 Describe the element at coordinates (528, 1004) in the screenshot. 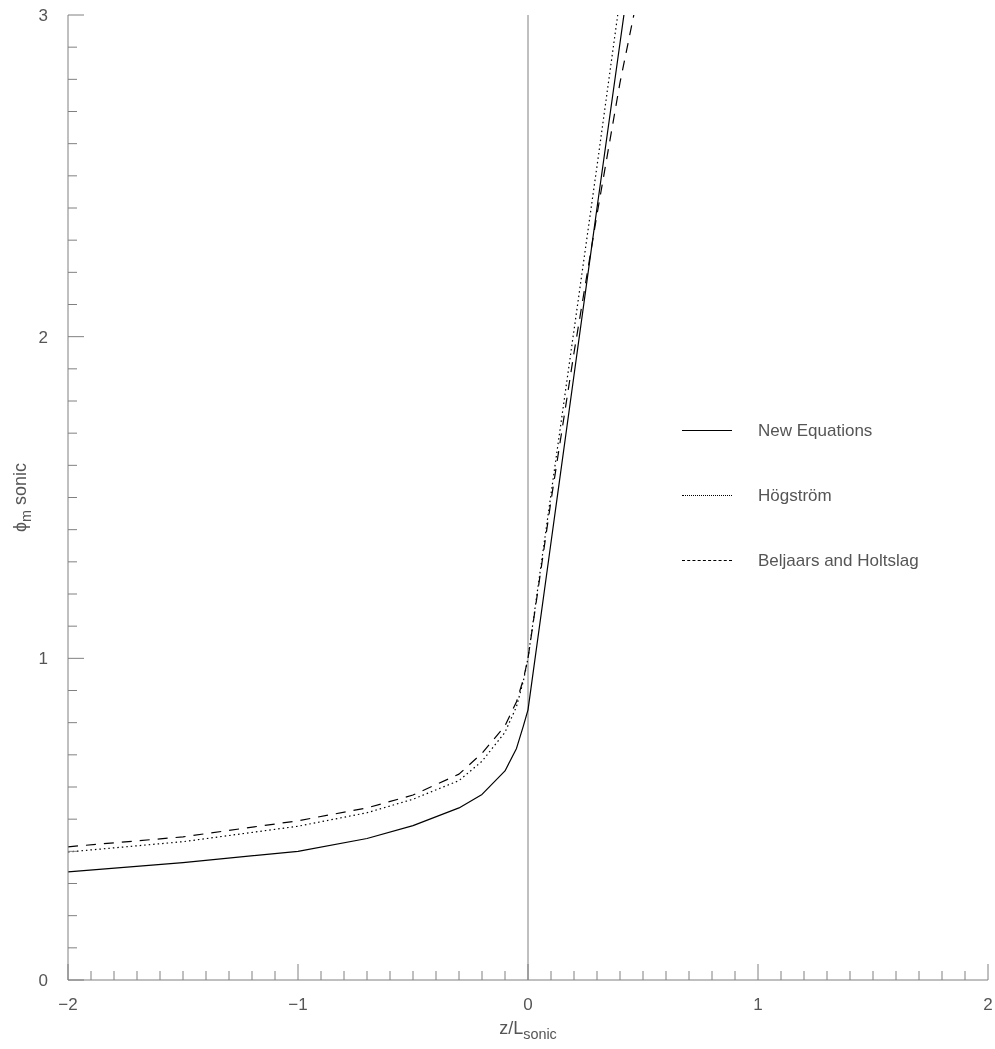

I see `x-tick-label: 0` at that location.